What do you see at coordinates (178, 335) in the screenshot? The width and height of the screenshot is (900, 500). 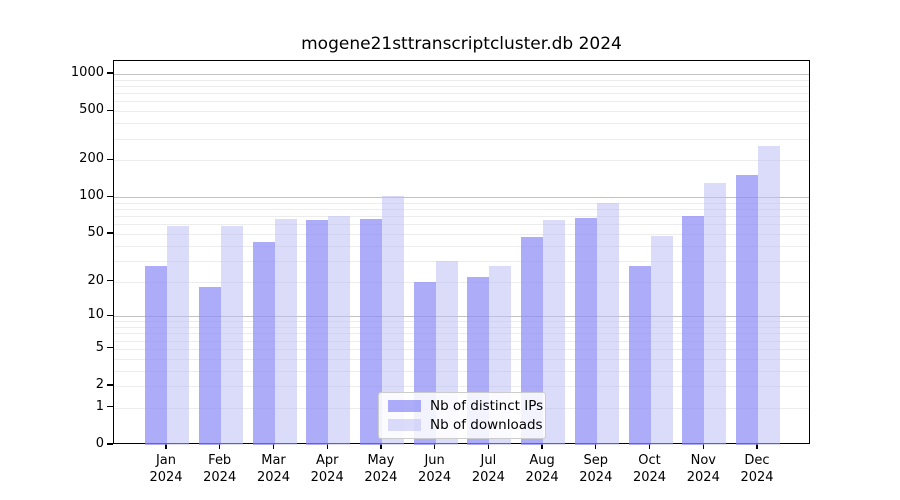 I see `bar-downloads-jan` at bounding box center [178, 335].